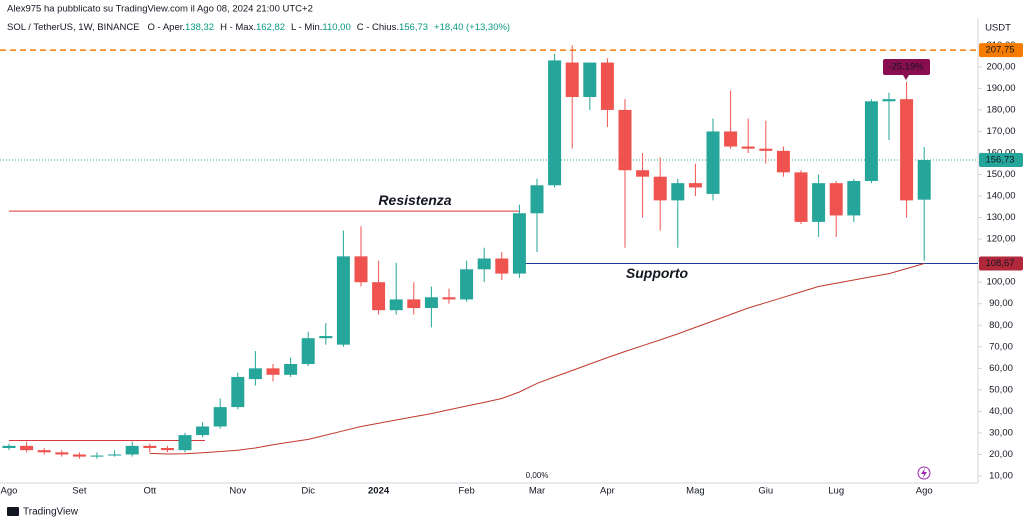 The image size is (1024, 524). What do you see at coordinates (336, 27) in the screenshot?
I see `ohlc-value: 110,00` at bounding box center [336, 27].